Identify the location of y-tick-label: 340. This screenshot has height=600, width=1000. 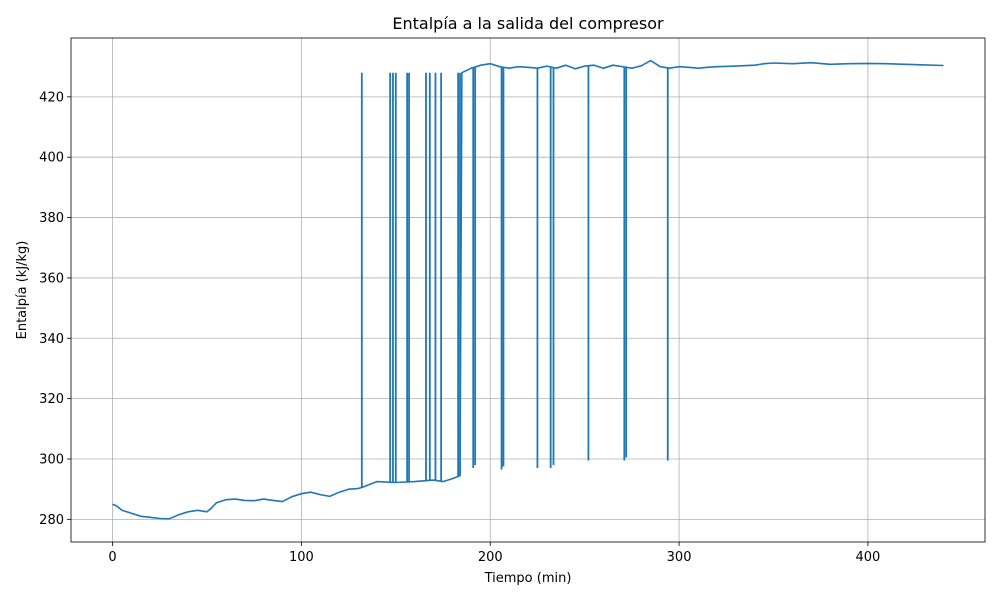
(51, 339).